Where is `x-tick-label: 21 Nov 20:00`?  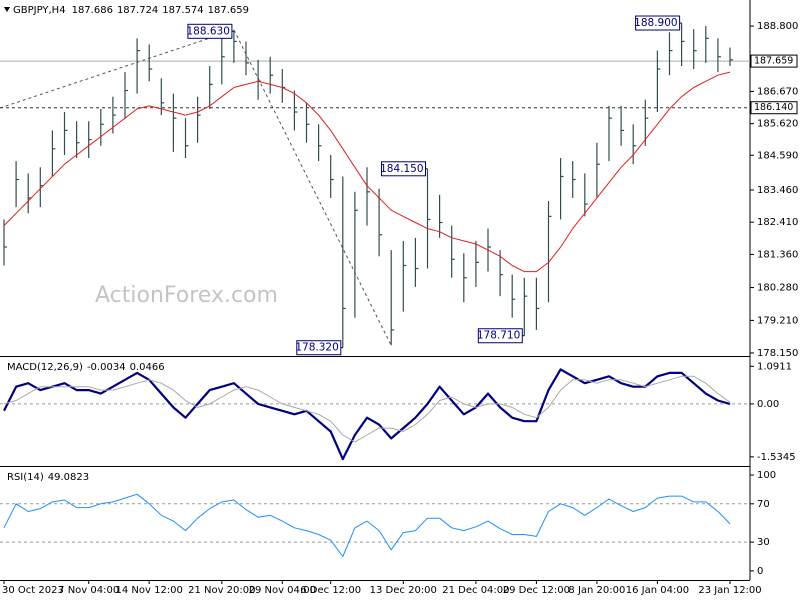
x-tick-label: 21 Nov 20:00 is located at coordinates (221, 590).